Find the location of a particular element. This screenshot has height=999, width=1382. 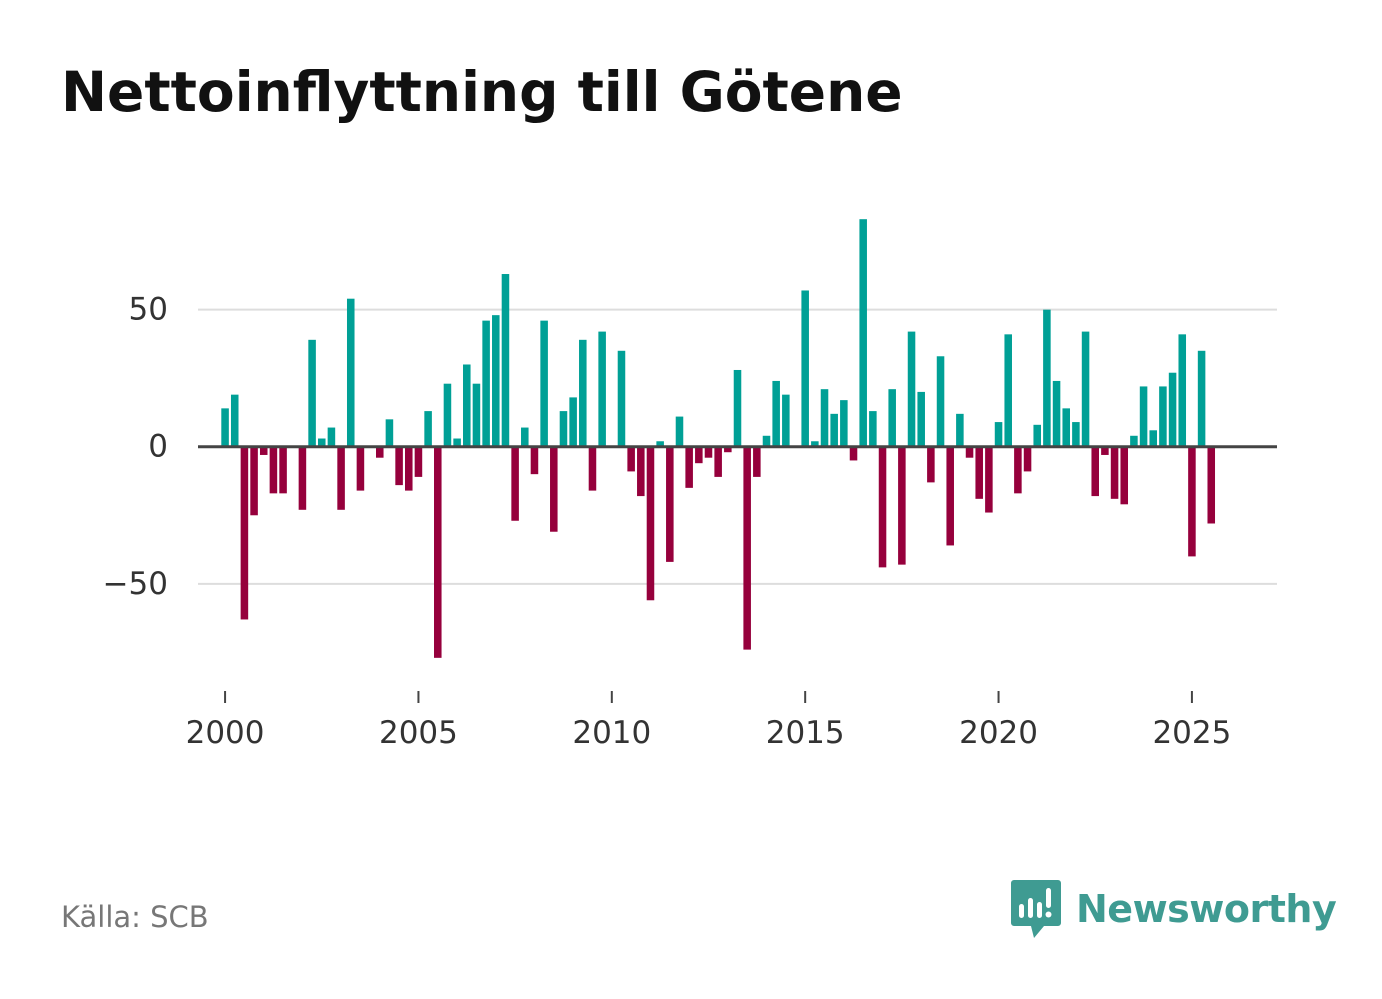

brand-logo: Newsworthy is located at coordinates (1173, 909).